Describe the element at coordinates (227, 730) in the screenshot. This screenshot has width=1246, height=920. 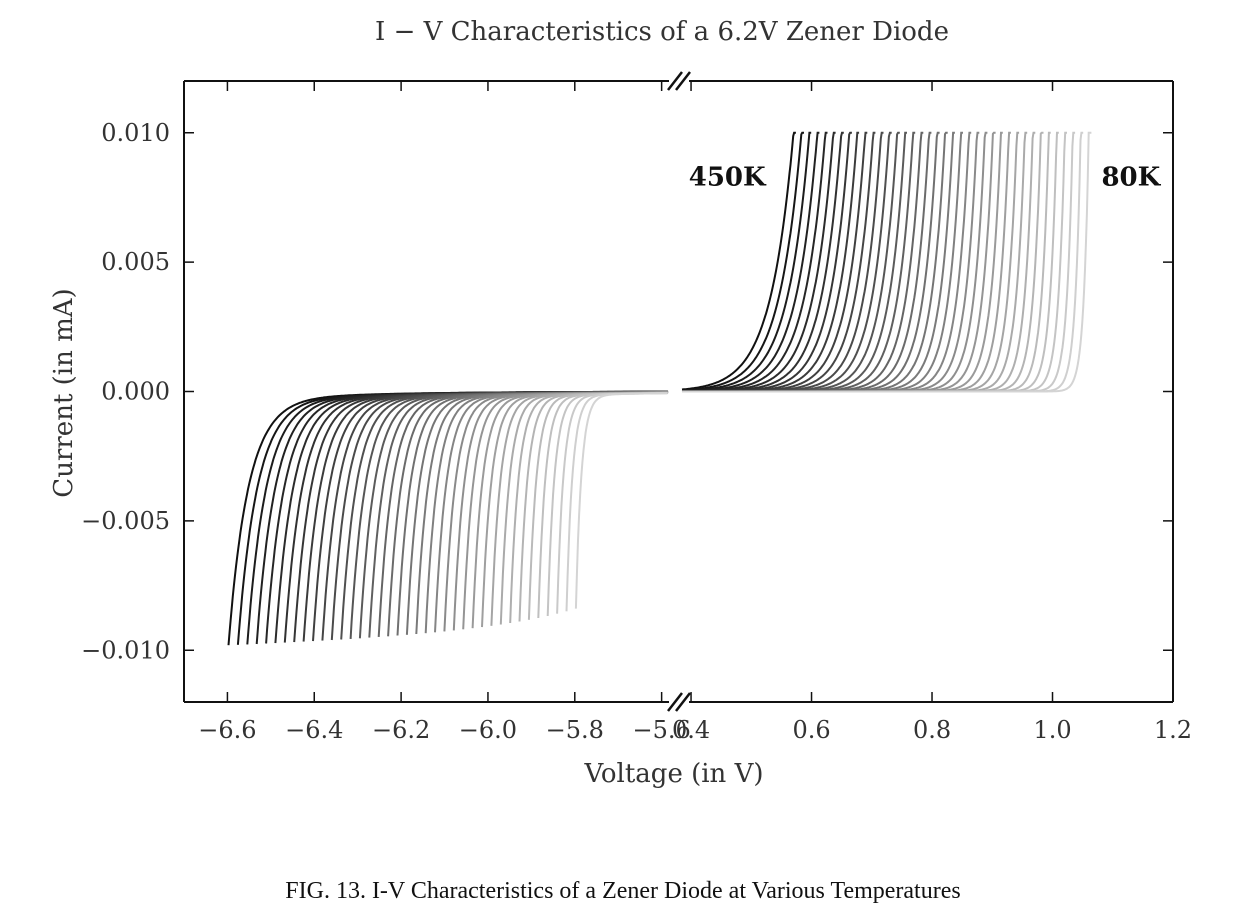
I see `x-tick-label: −6.6` at that location.